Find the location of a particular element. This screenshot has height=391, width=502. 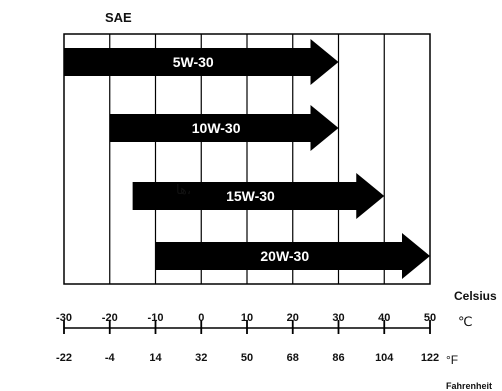

fahrenheit-tick-label: 68 is located at coordinates (293, 358).